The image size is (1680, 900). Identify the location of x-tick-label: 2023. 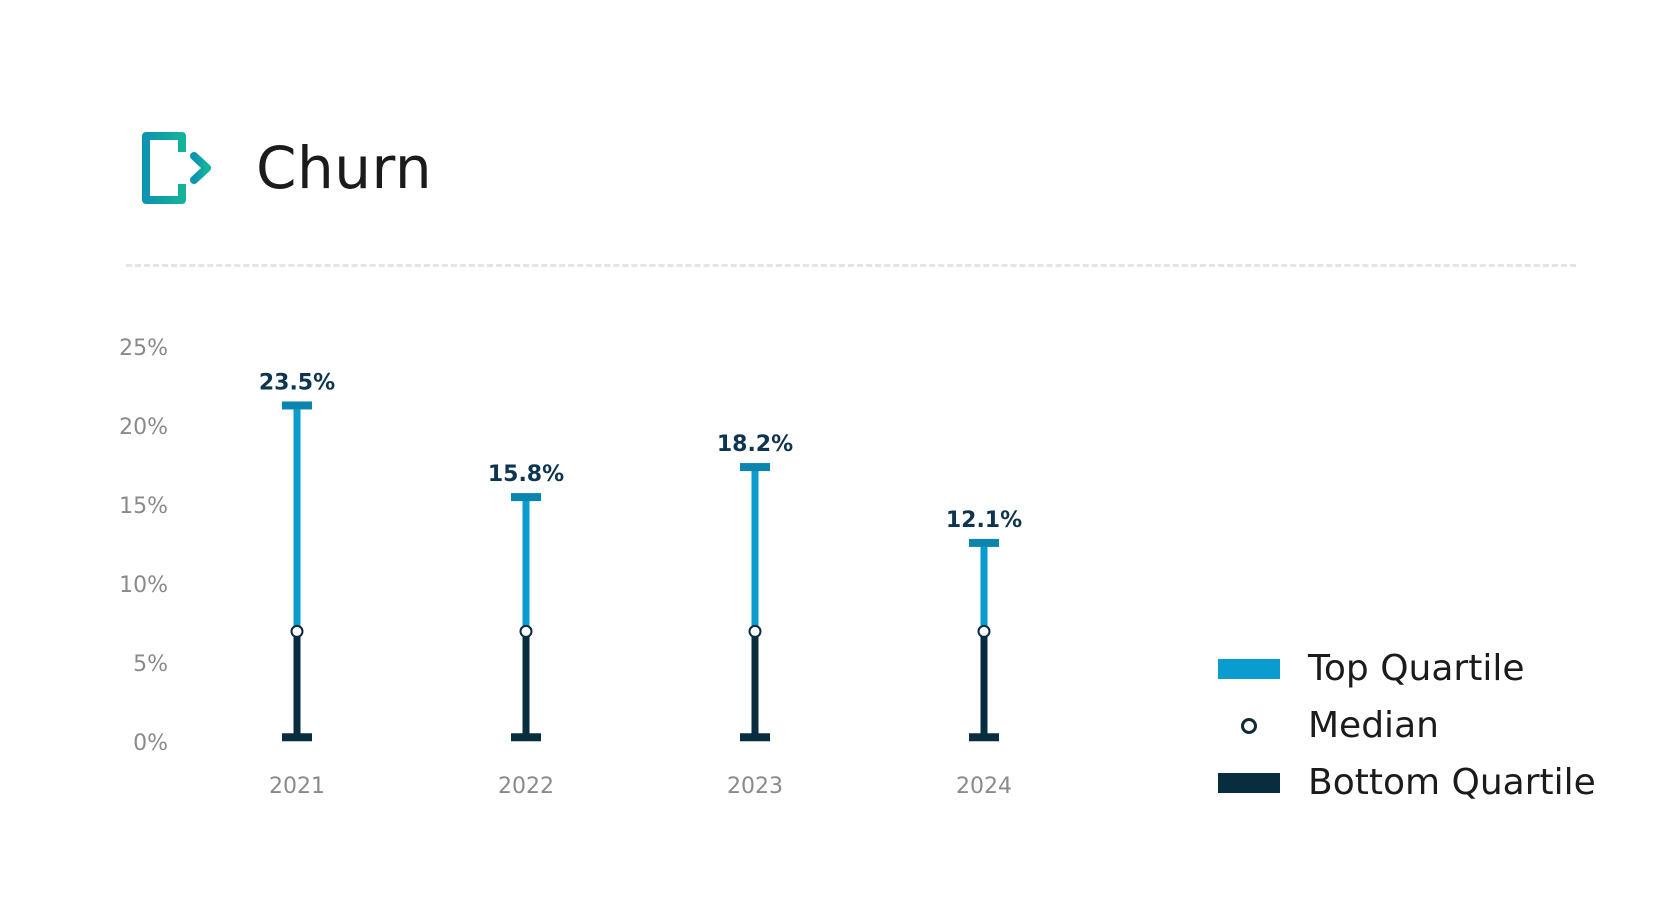
(755, 786).